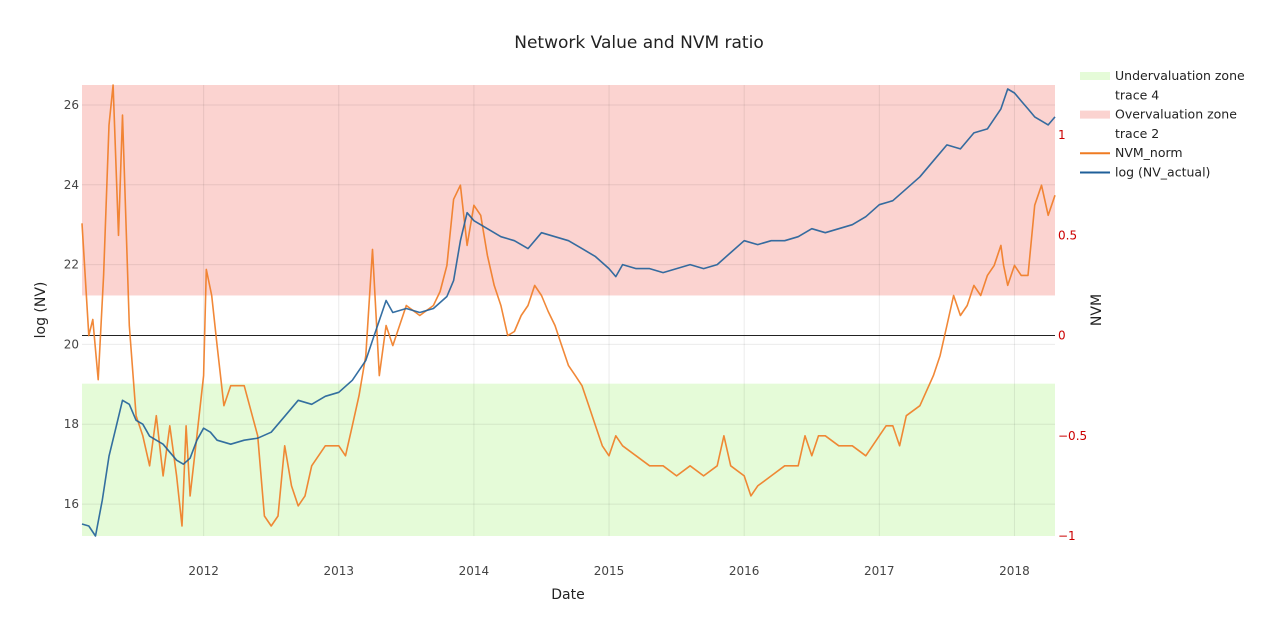  Describe the element at coordinates (1062, 135) in the screenshot. I see `y-right-tick-label: 1` at that location.